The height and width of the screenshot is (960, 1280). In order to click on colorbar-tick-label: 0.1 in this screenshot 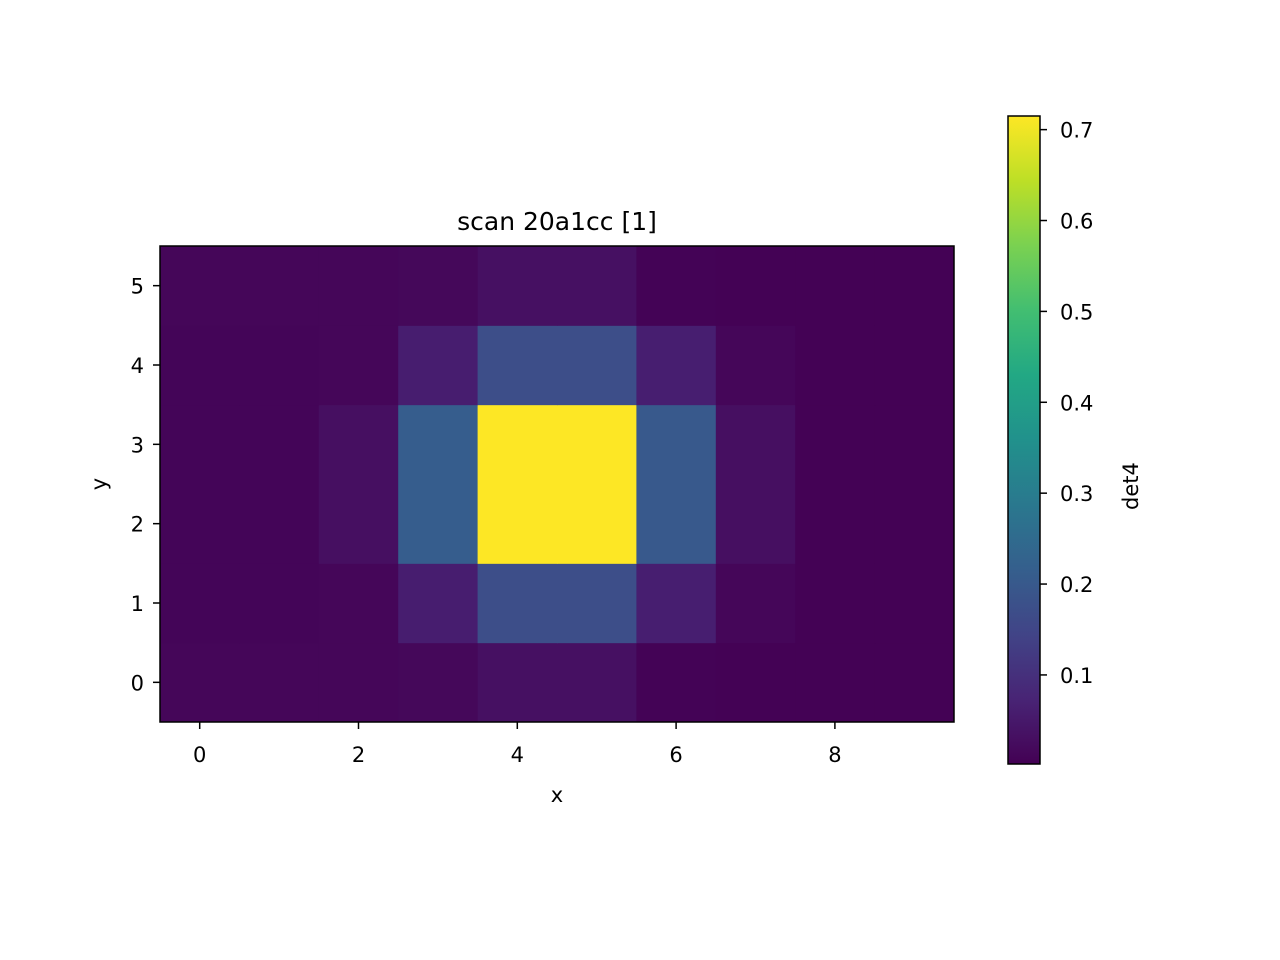, I will do `click(1076, 676)`.